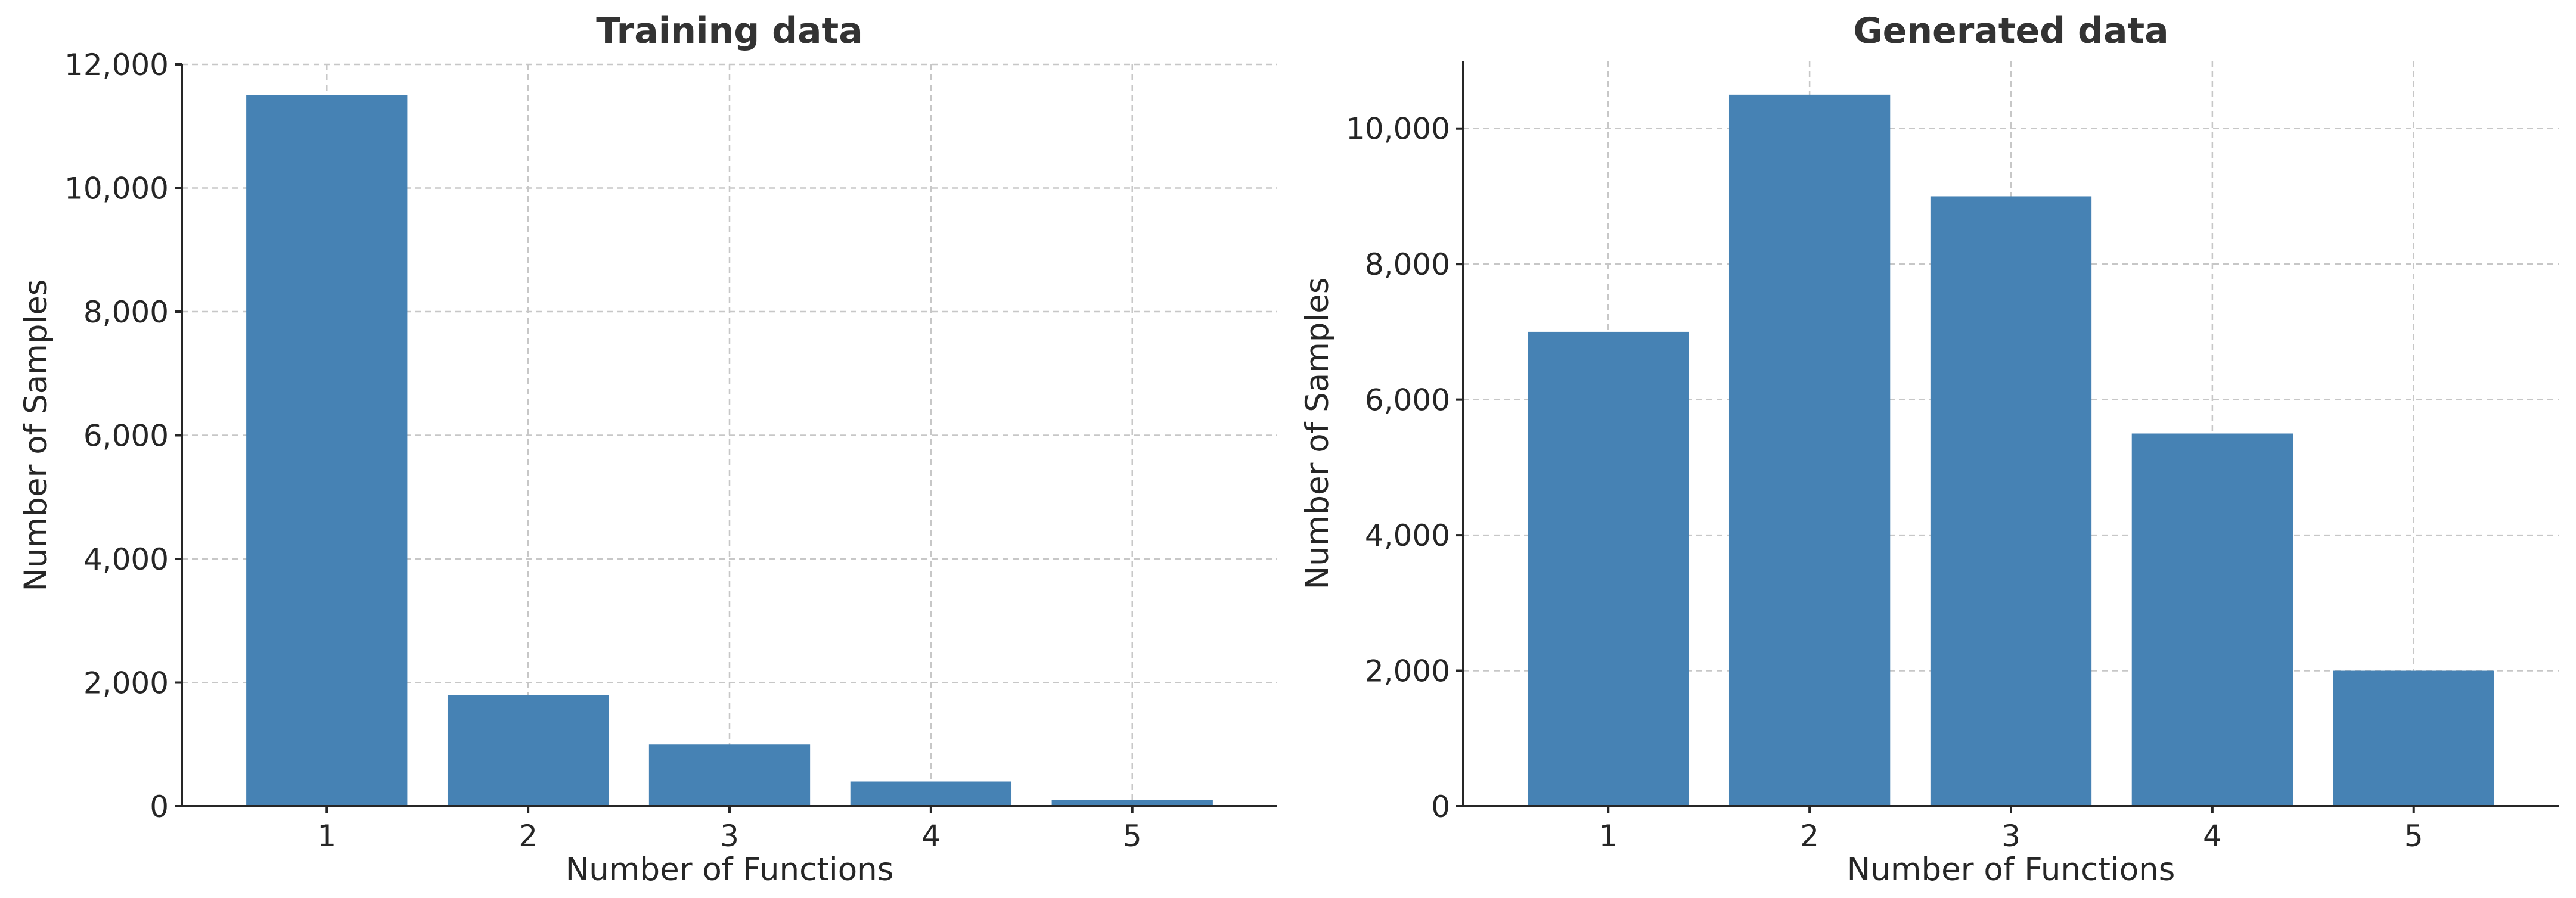  I want to click on generated-y-axis-label: Number of Samples, so click(1318, 433).